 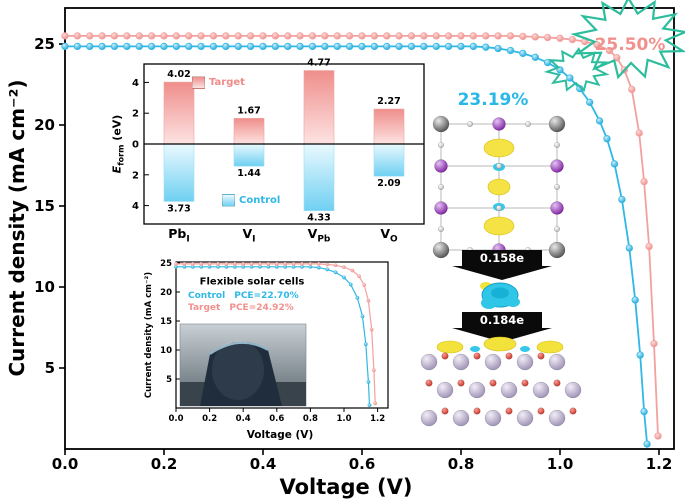 What do you see at coordinates (117, 169) in the screenshot?
I see `eform-symbol: E` at bounding box center [117, 169].